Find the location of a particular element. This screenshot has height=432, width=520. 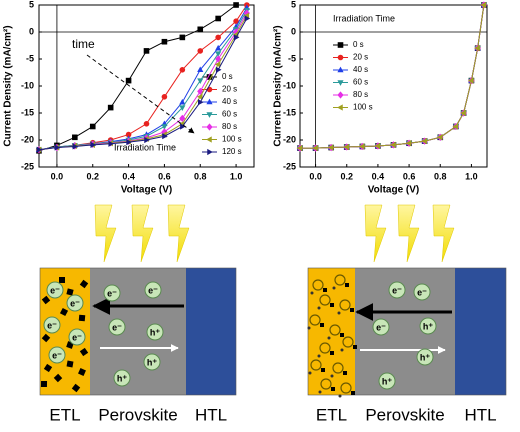

bolts is located at coordinates (274, 233).